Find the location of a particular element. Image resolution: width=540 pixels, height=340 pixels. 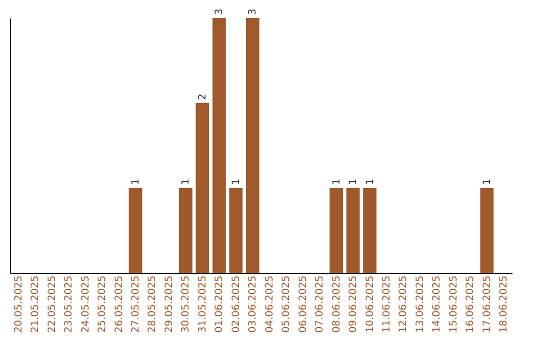

x-tick-label: 06.06.2025 is located at coordinates (303, 304).